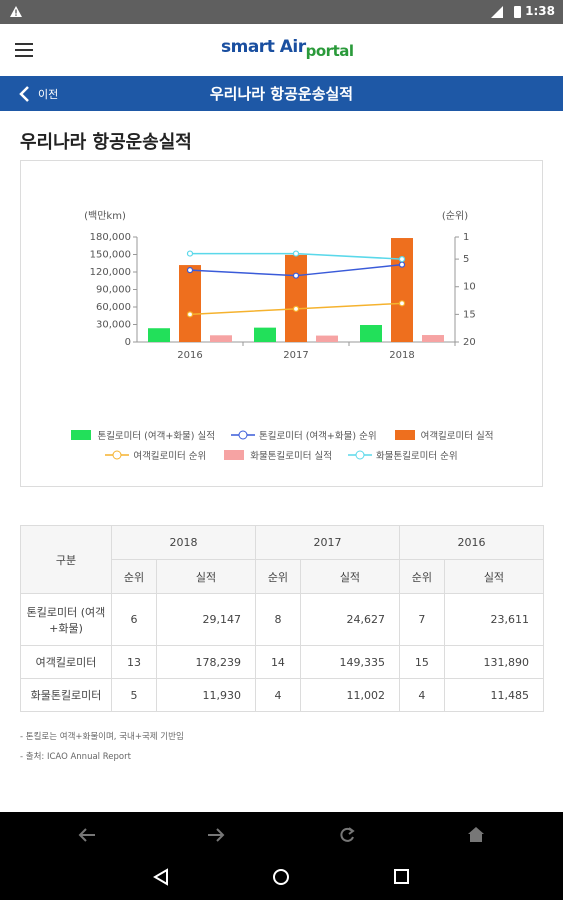 The image size is (563, 904). I want to click on y-tick-label: 90,000, so click(113, 290).